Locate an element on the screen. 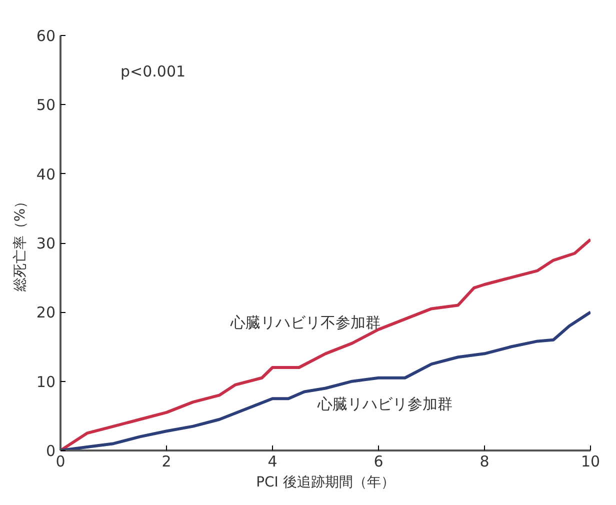 Image resolution: width=616 pixels, height=505 pixels. annotation: p<0.001 is located at coordinates (153, 71).